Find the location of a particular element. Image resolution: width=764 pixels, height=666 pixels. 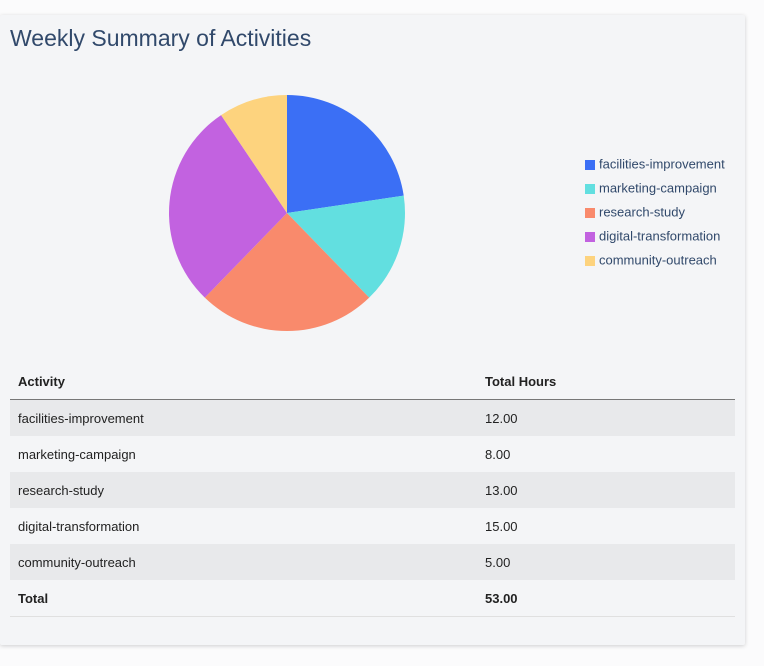

total-label: Total is located at coordinates (243, 598).